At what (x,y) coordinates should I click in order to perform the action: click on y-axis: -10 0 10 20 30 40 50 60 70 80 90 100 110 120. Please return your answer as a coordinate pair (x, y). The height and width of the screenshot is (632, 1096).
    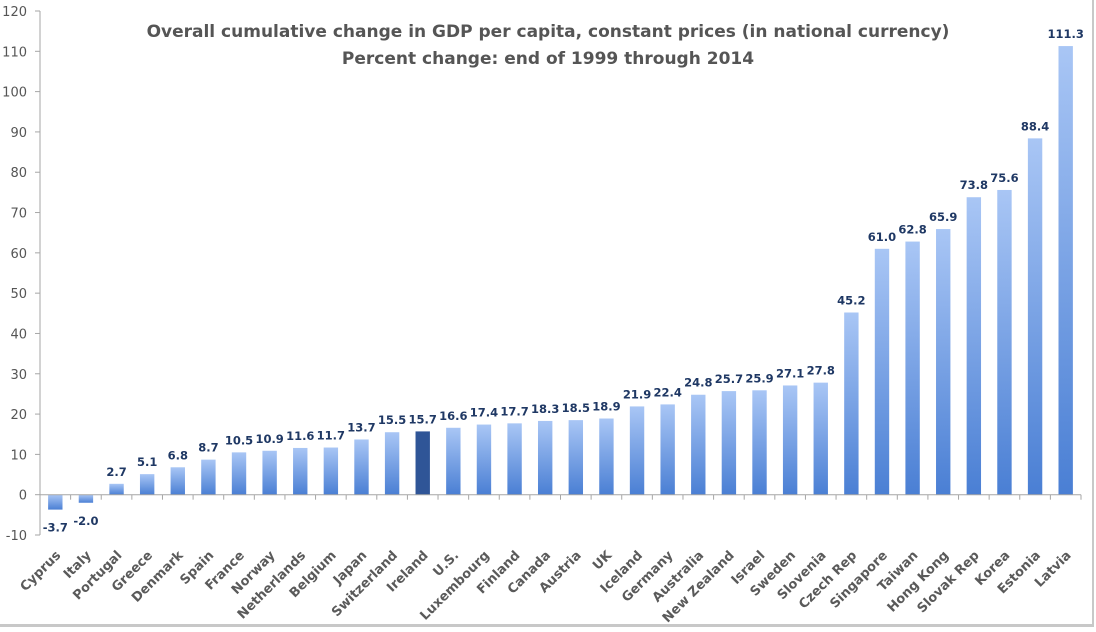
    Looking at the image, I should click on (21, 274).